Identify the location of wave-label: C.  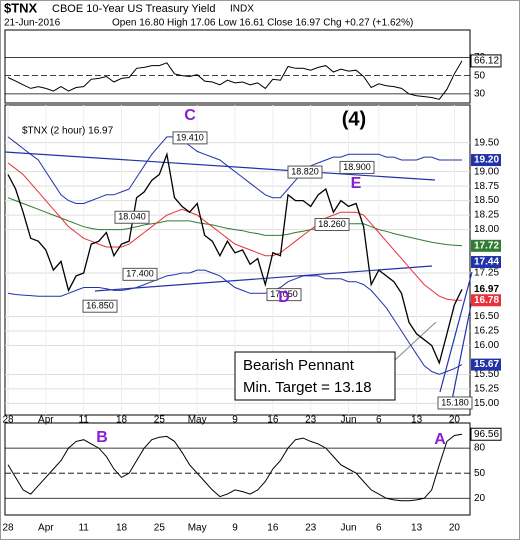
(190, 115).